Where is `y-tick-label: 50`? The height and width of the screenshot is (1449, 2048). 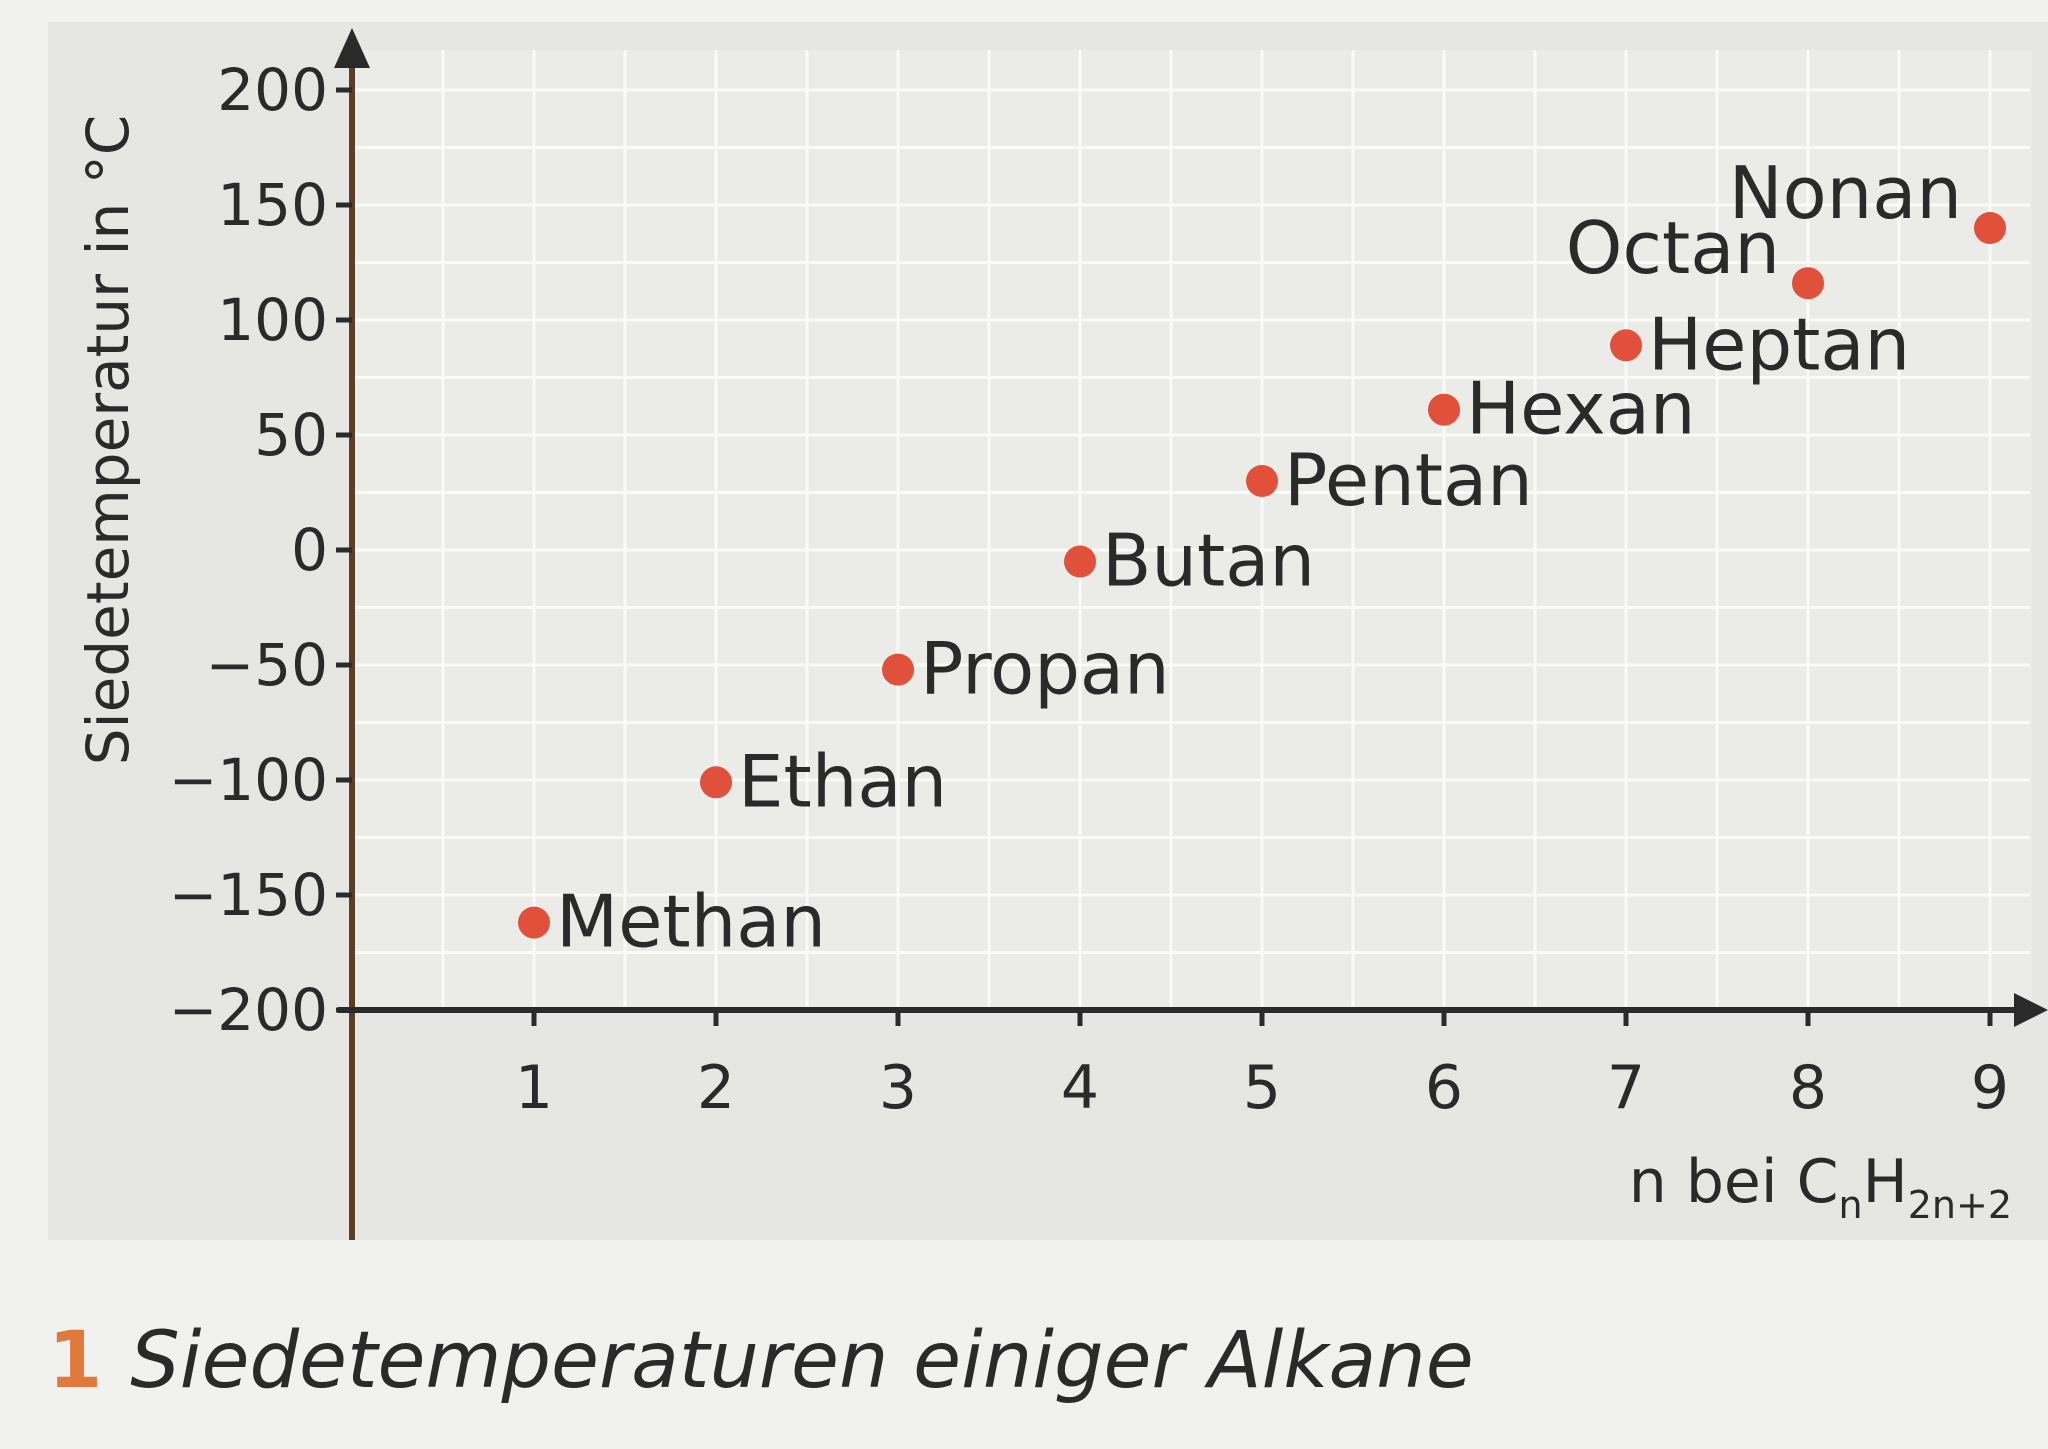 y-tick-label: 50 is located at coordinates (291, 435).